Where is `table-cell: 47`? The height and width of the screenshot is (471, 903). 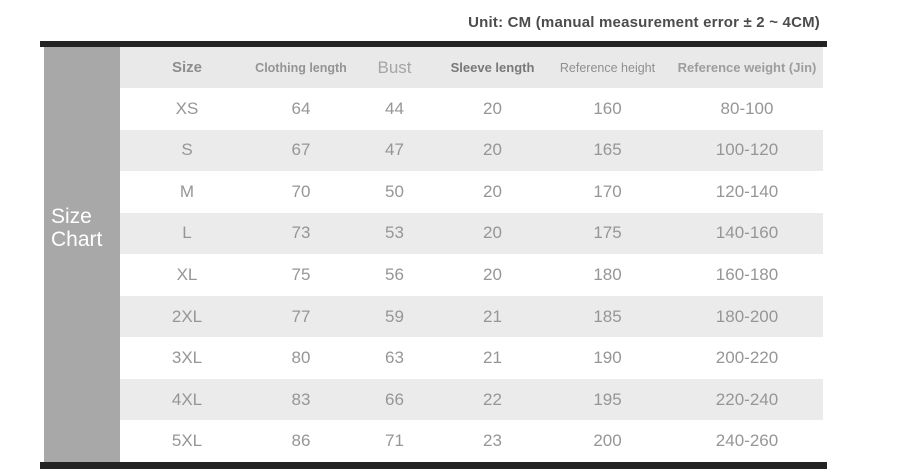
table-cell: 47 is located at coordinates (394, 150).